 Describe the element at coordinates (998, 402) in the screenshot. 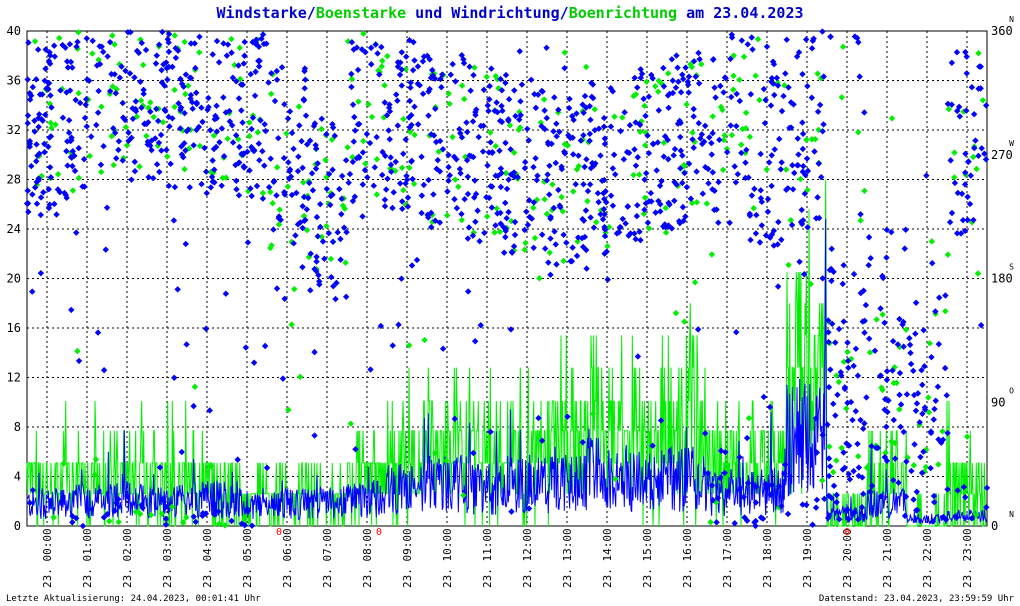

I see `y-tick-right: 90` at that location.